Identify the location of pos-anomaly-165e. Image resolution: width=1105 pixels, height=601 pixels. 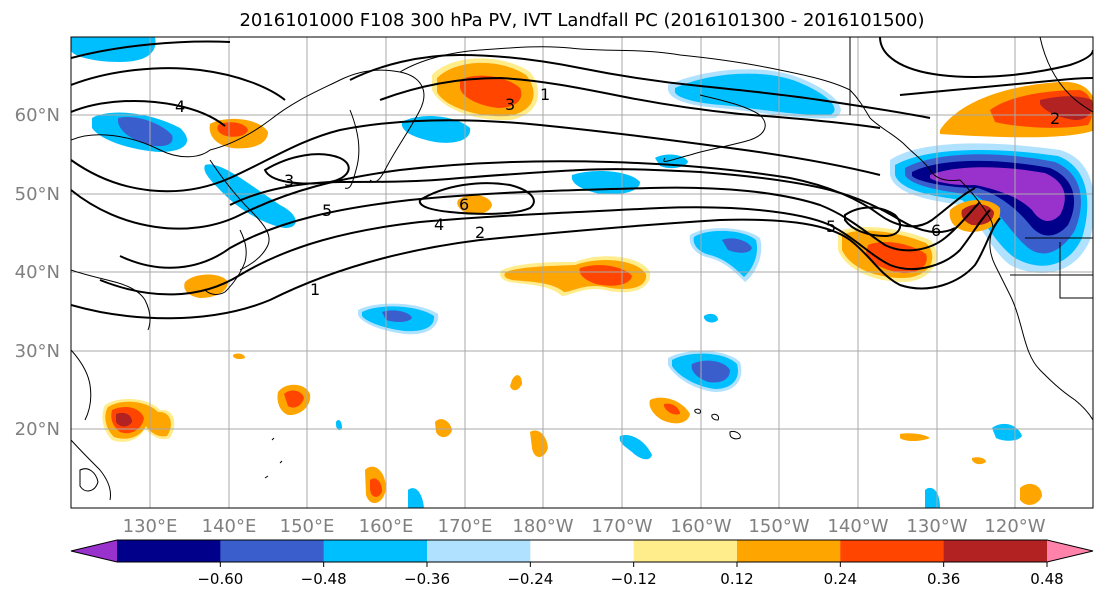
(474, 204).